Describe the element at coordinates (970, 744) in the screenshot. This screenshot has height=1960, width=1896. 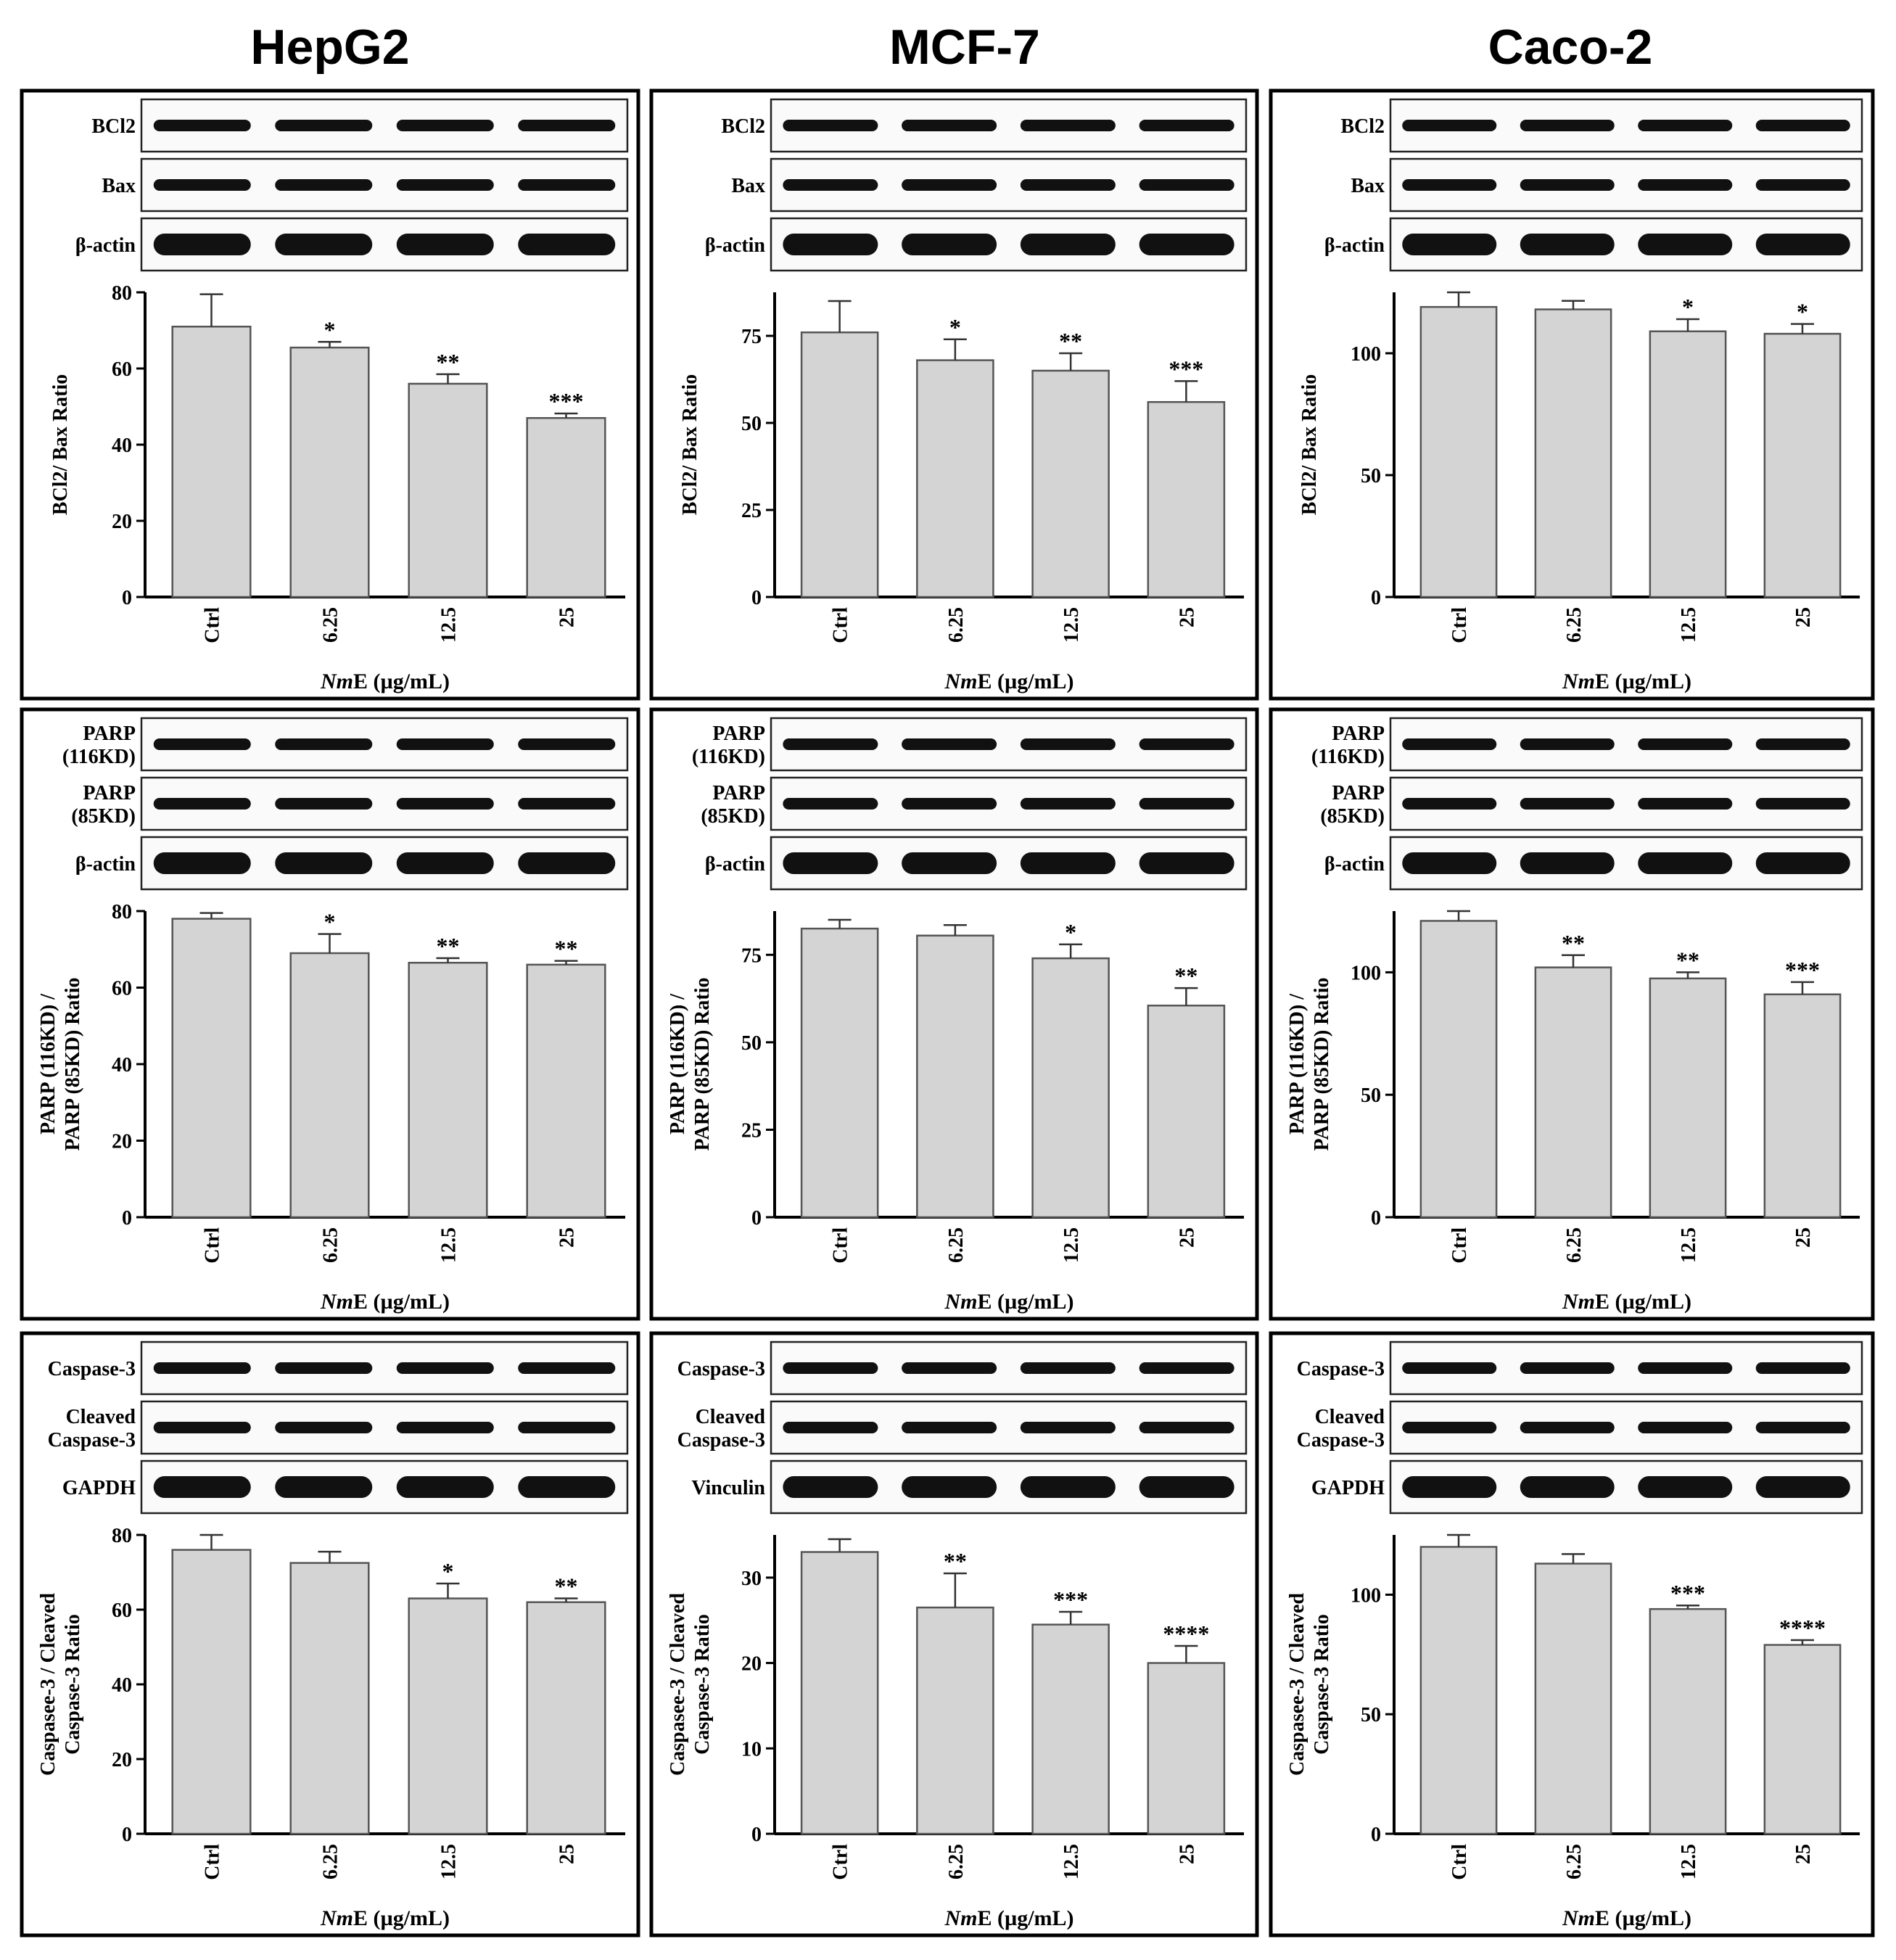
I see `blot-strip: PARP(116KD)` at that location.